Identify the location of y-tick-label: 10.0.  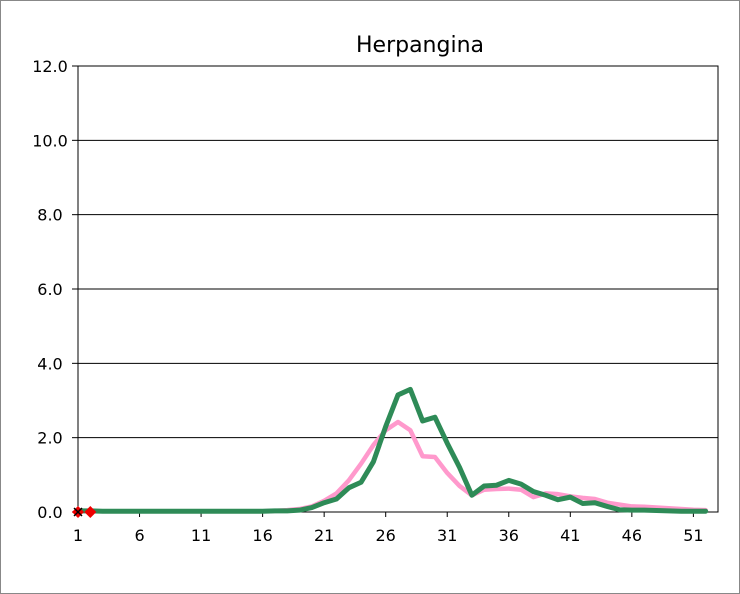
(50, 140).